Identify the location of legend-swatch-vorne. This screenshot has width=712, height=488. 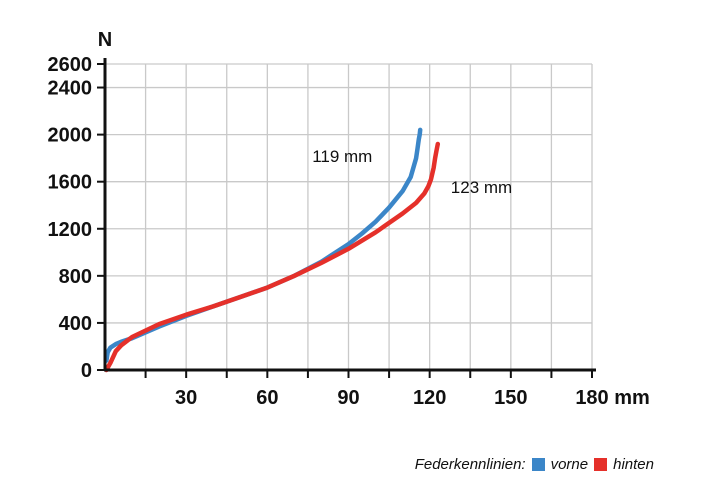
(538, 464).